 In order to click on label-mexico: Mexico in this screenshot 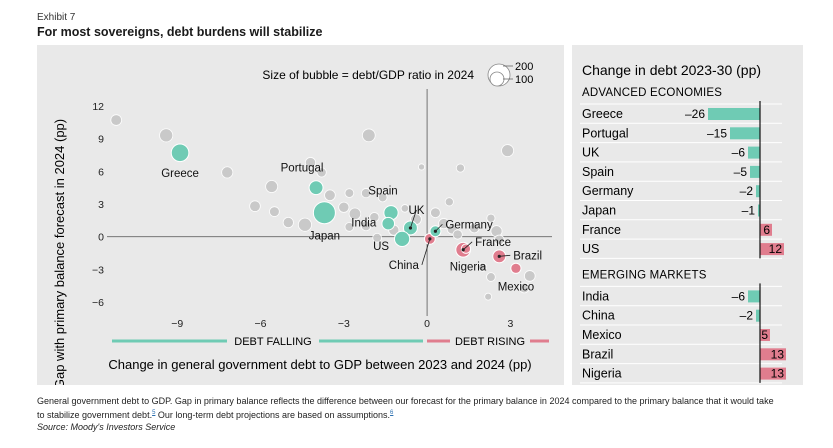, I will do `click(516, 287)`.